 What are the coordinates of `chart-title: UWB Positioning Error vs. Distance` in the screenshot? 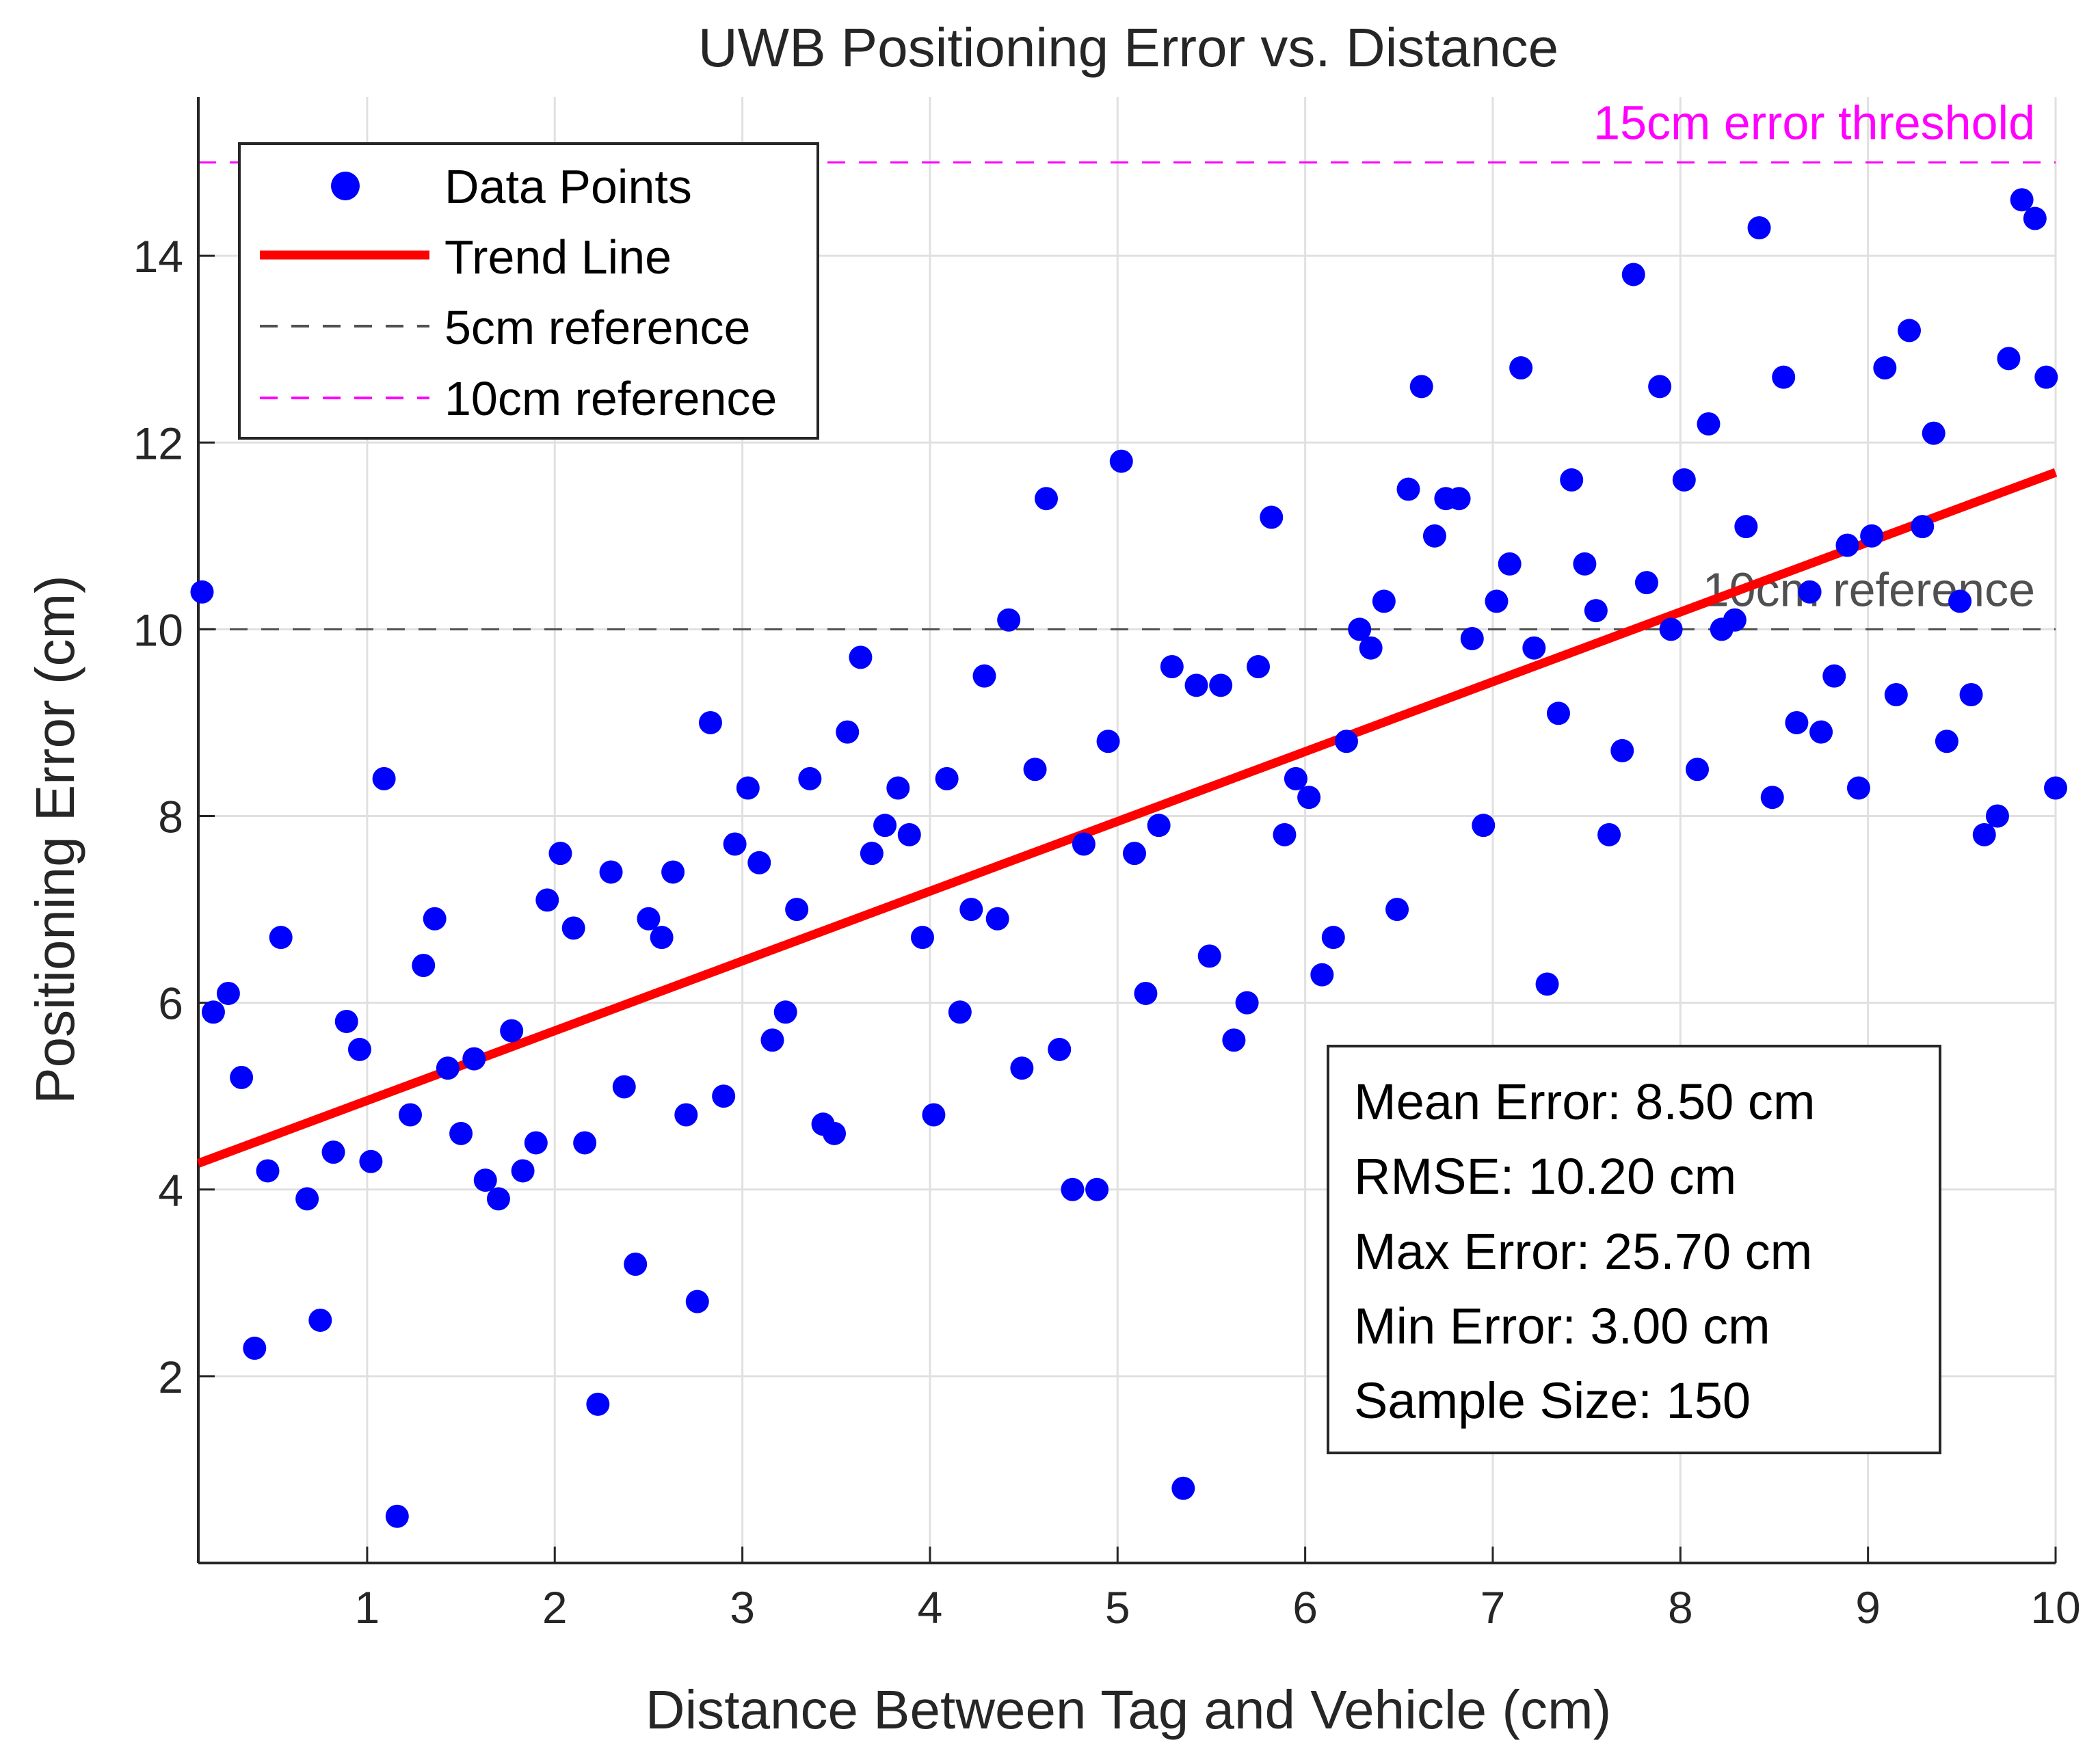 It's located at (1128, 47).